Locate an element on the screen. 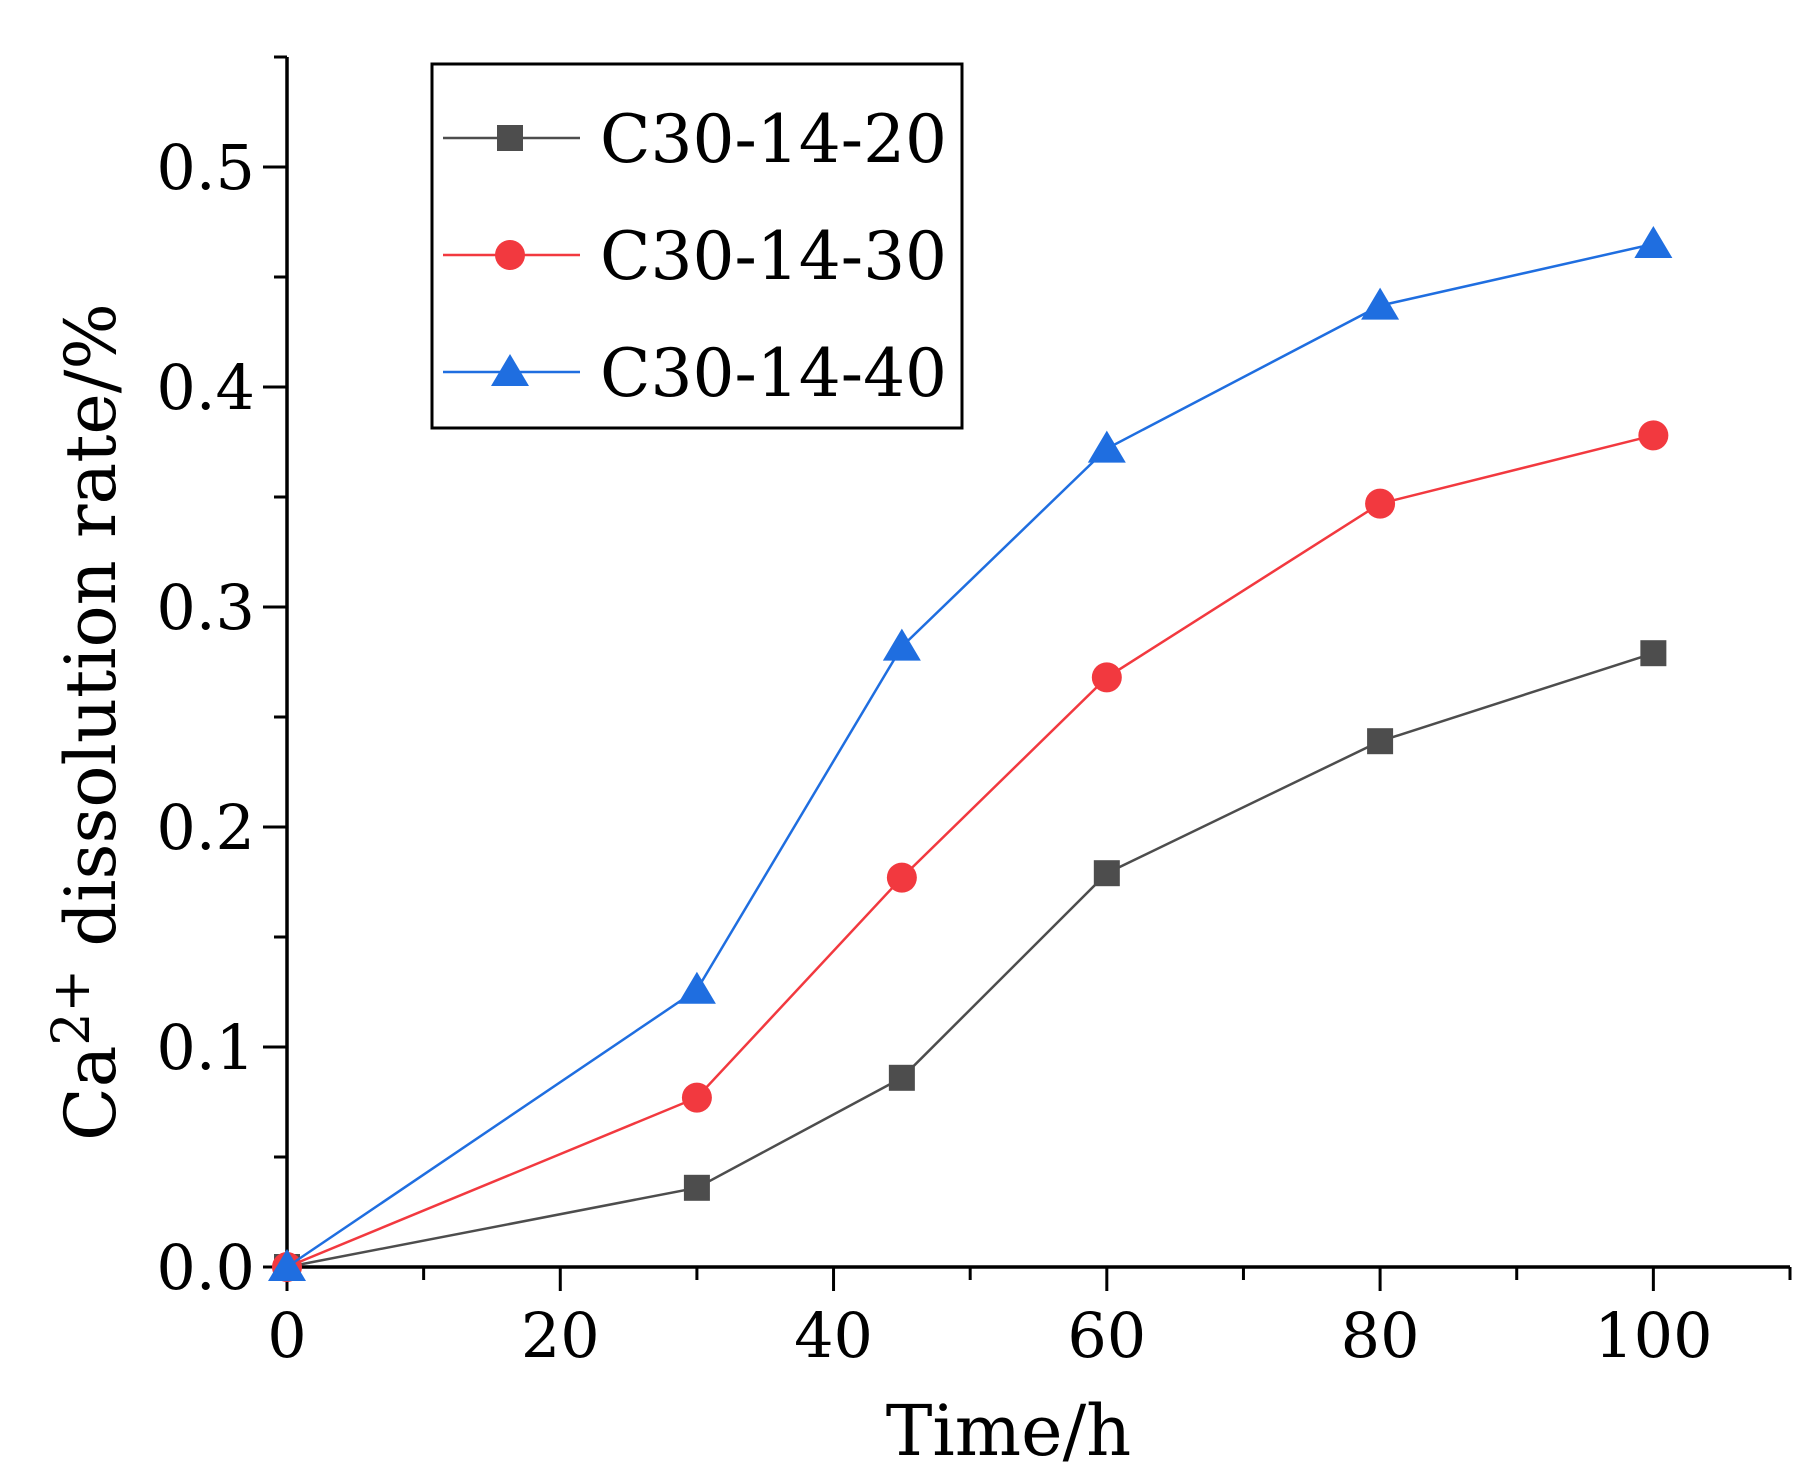  legend-label: C30-14-20 is located at coordinates (773, 139).